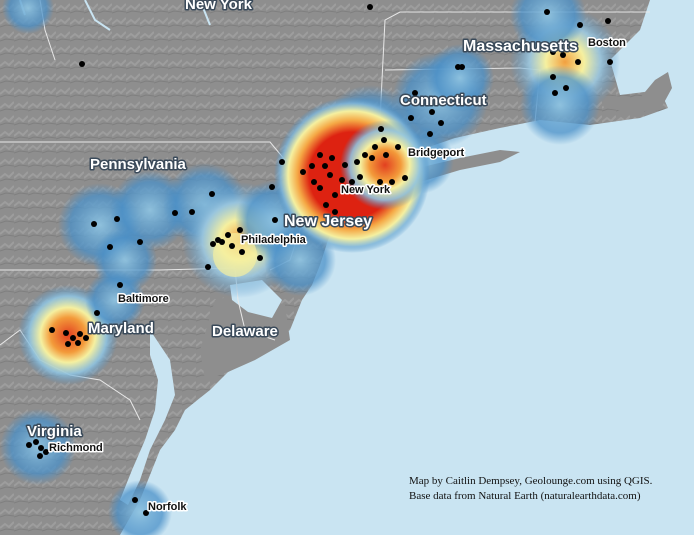  I want to click on state-label-delaware: Delaware, so click(245, 331).